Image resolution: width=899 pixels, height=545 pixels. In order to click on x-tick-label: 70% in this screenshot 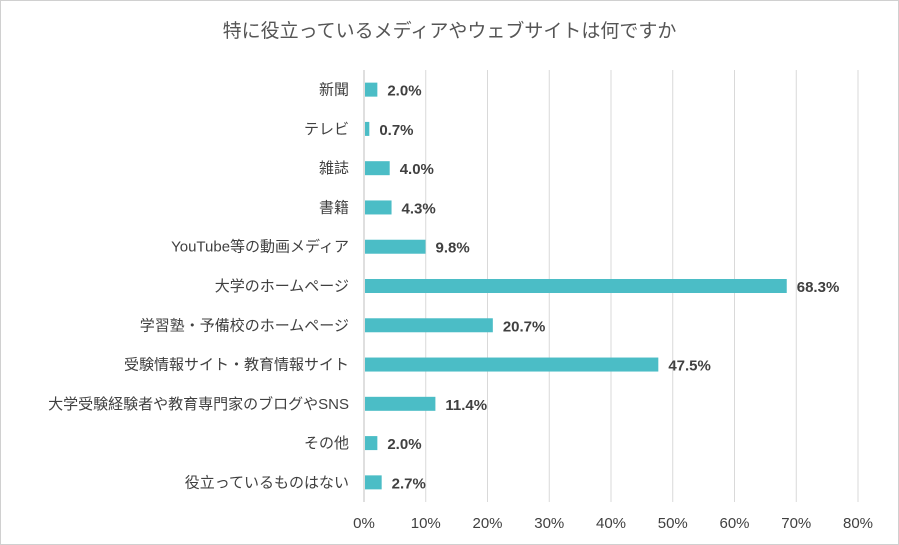, I will do `click(796, 523)`.